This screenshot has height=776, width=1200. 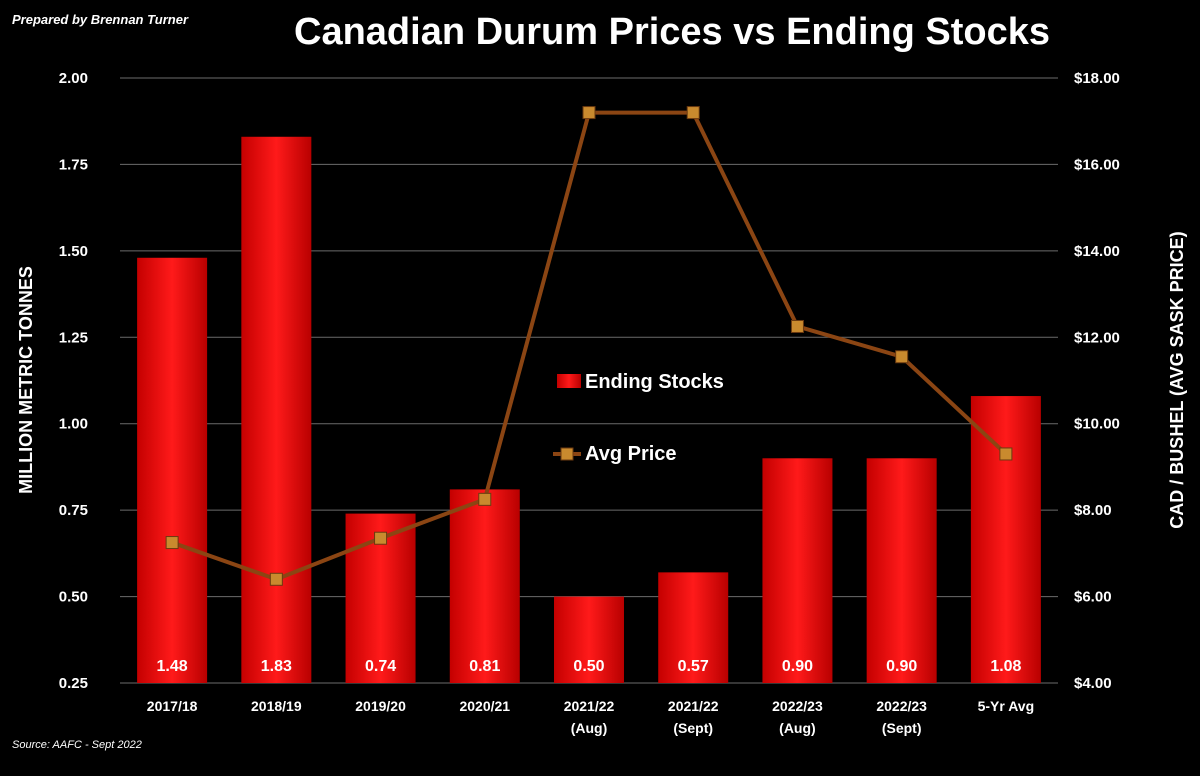 I want to click on right-tick-label: $10.00, so click(x=1097, y=424).